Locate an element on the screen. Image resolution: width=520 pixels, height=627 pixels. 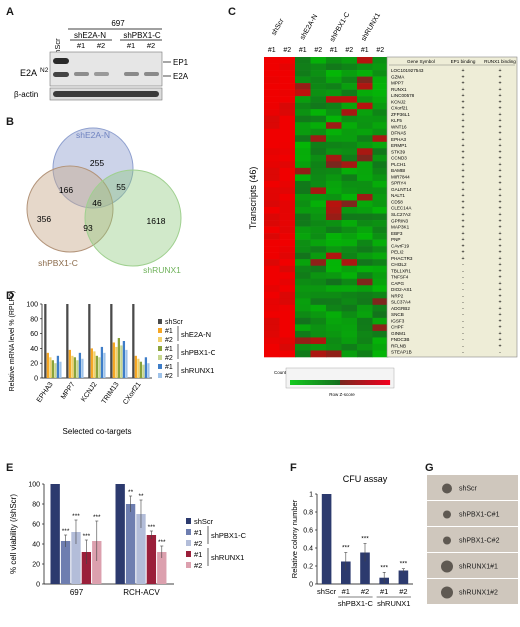
gene-symbol: NRP2 is located at coordinates (397, 295).